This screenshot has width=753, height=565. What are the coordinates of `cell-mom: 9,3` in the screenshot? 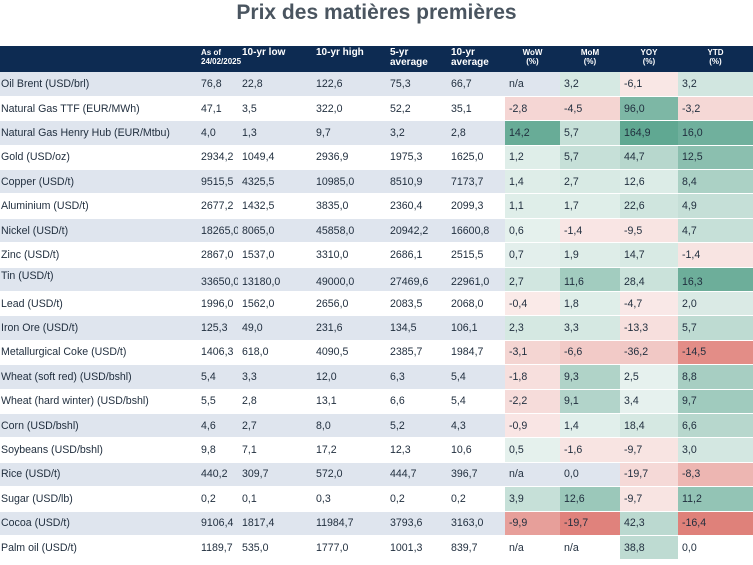 It's located at (590, 377).